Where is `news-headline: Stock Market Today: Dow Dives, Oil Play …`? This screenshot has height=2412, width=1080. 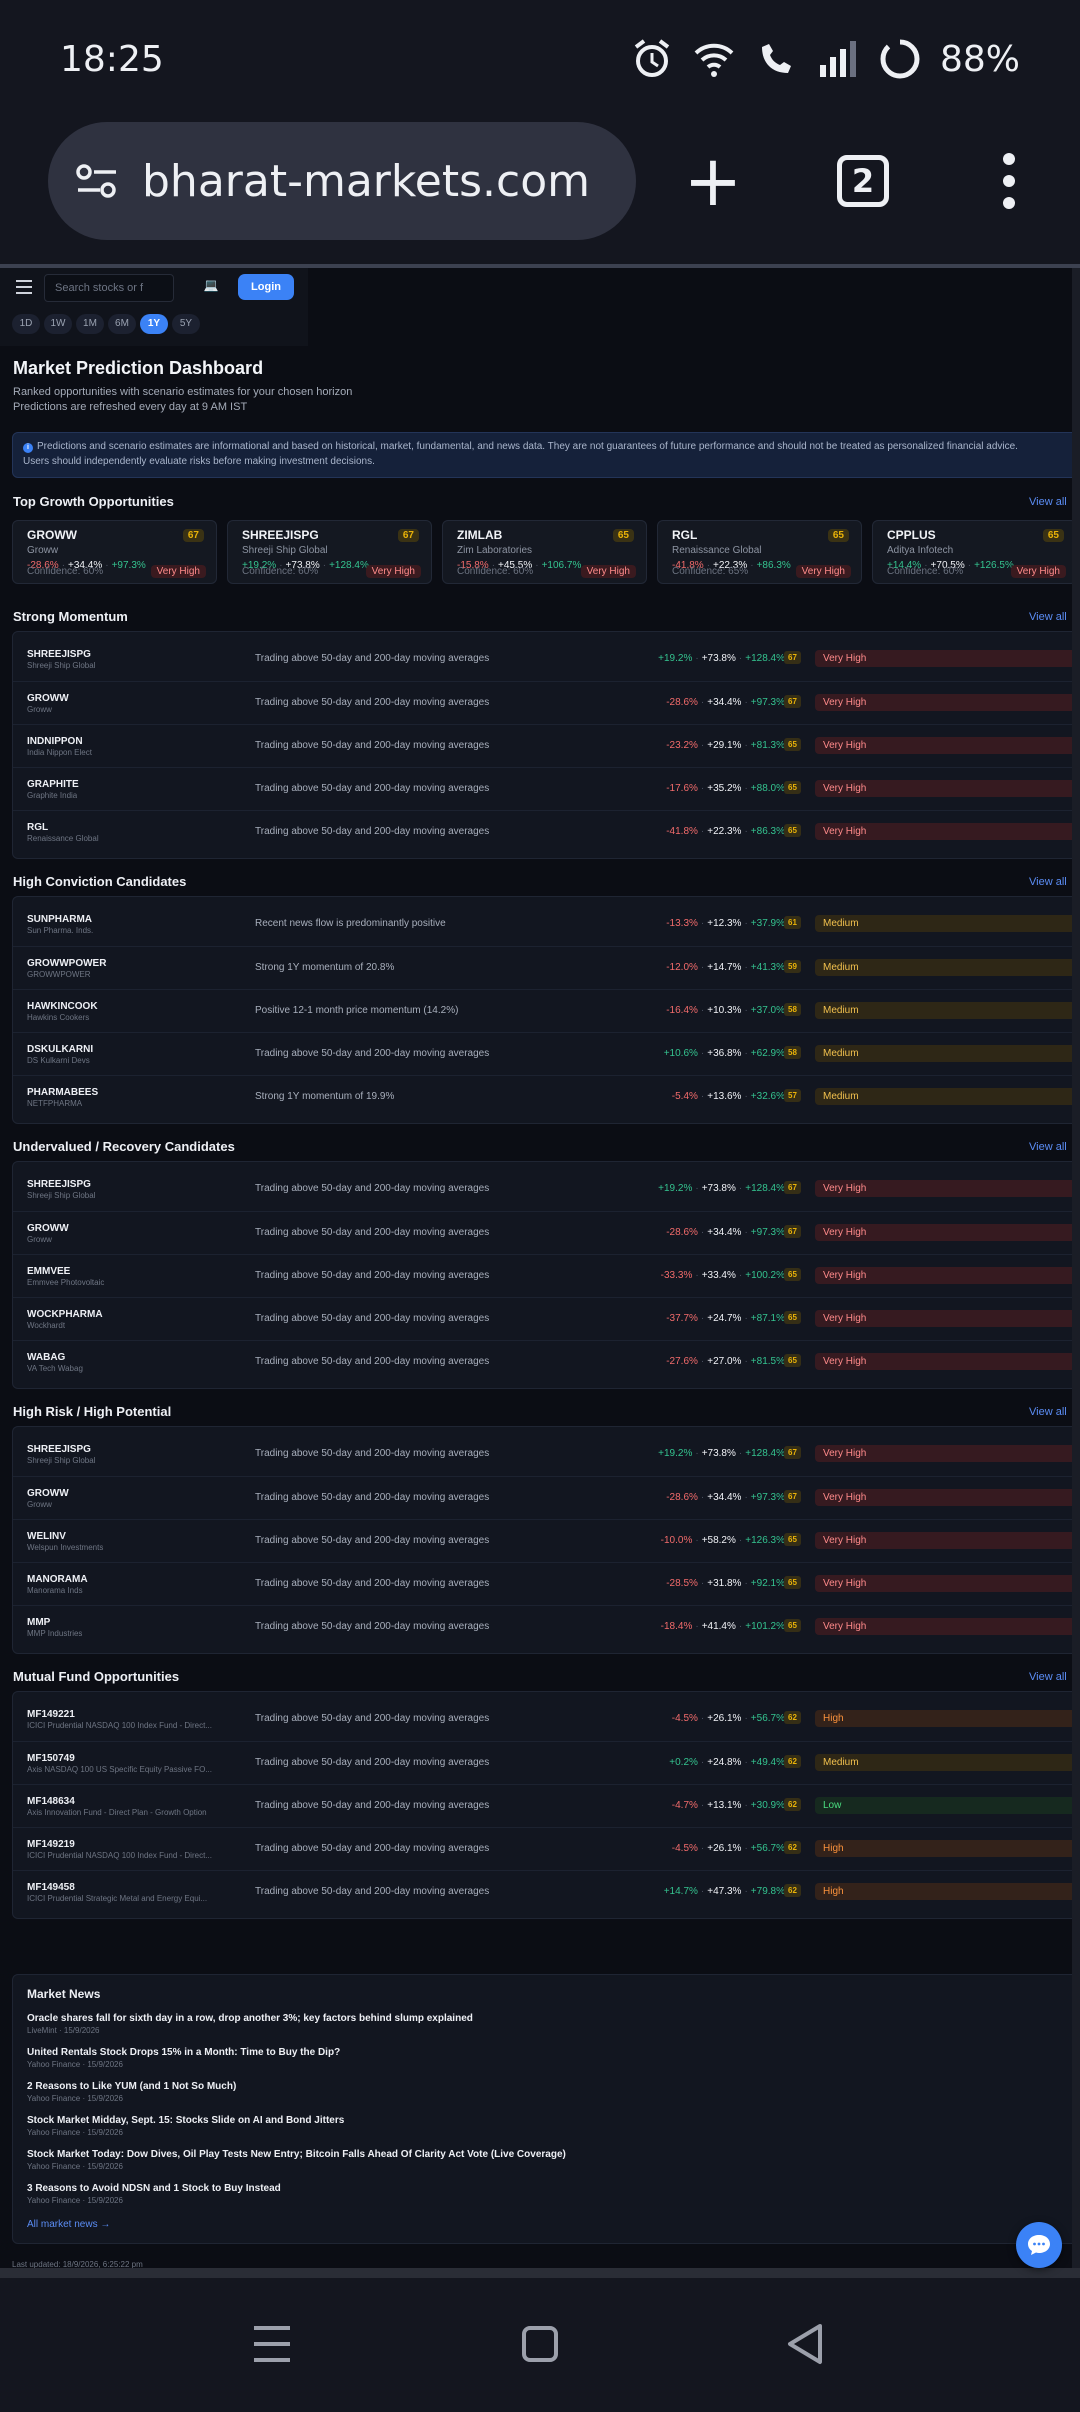 news-headline: Stock Market Today: Dow Dives, Oil Play … is located at coordinates (296, 2154).